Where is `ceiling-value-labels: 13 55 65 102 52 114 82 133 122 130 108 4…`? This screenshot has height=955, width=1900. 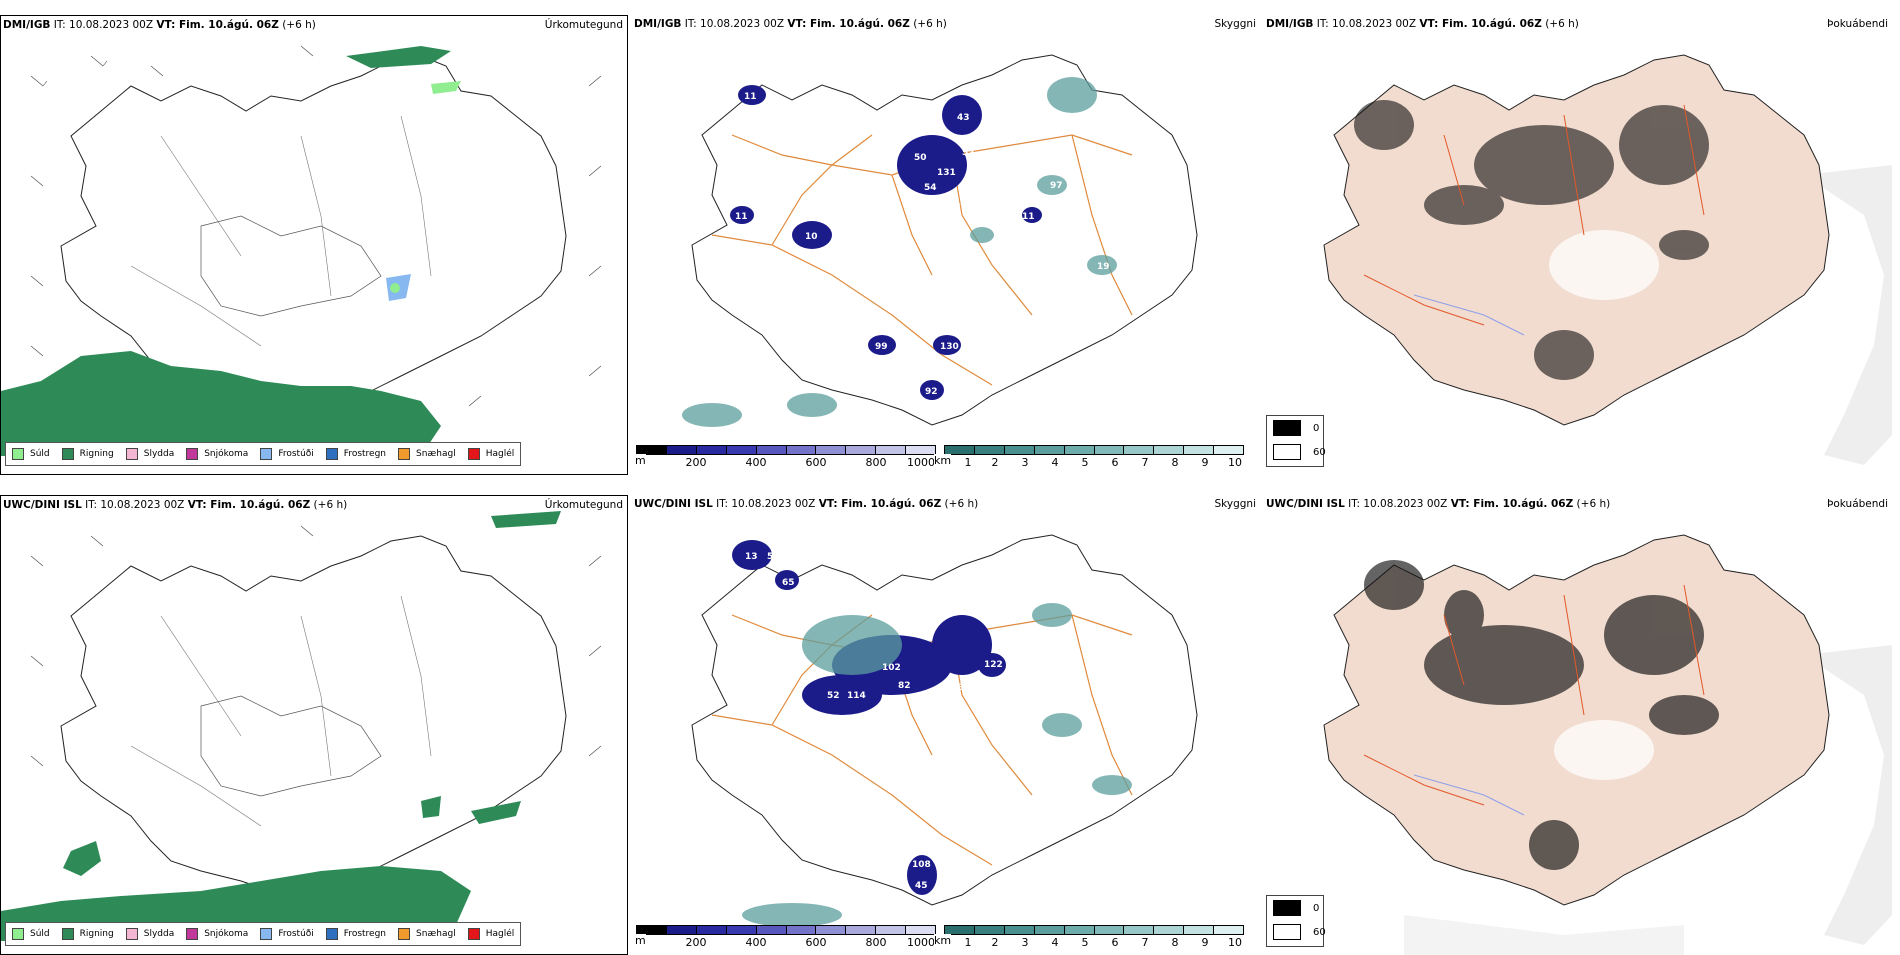
ceiling-value-labels: 13 55 65 102 52 114 82 133 122 130 108 4… is located at coordinates (874, 721).